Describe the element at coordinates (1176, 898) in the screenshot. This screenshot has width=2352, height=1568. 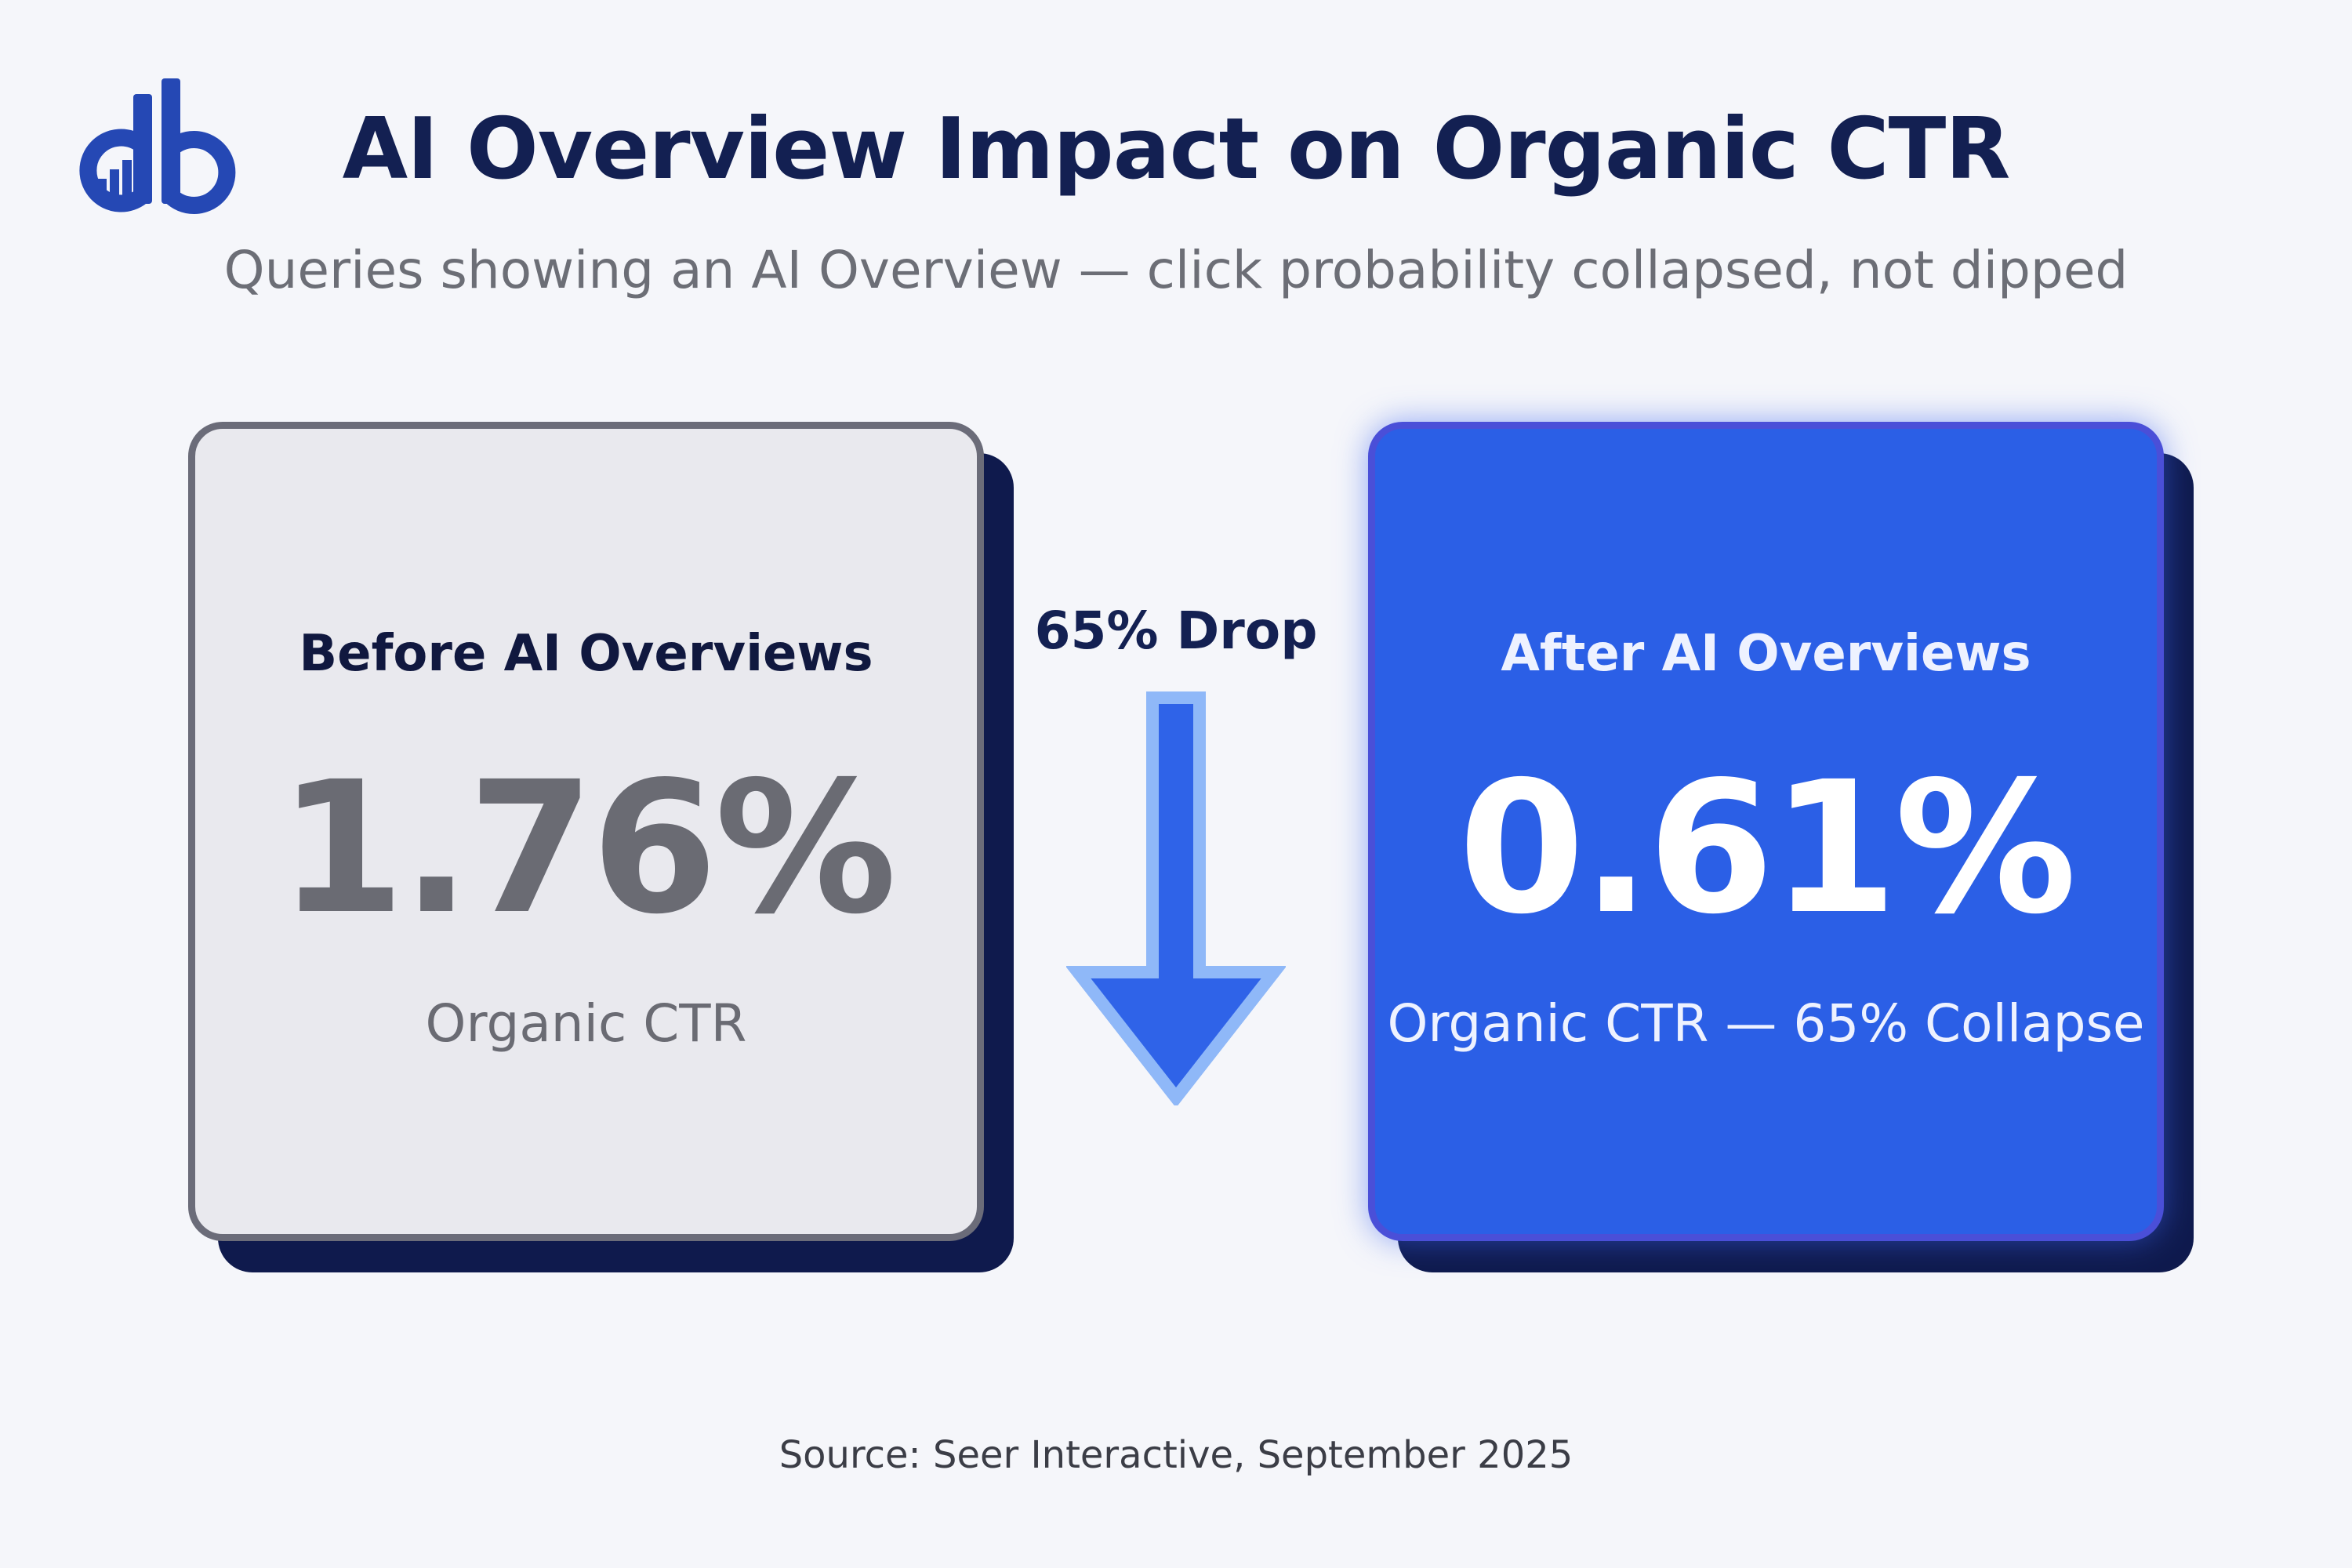
I see `down-arrow-icon` at that location.